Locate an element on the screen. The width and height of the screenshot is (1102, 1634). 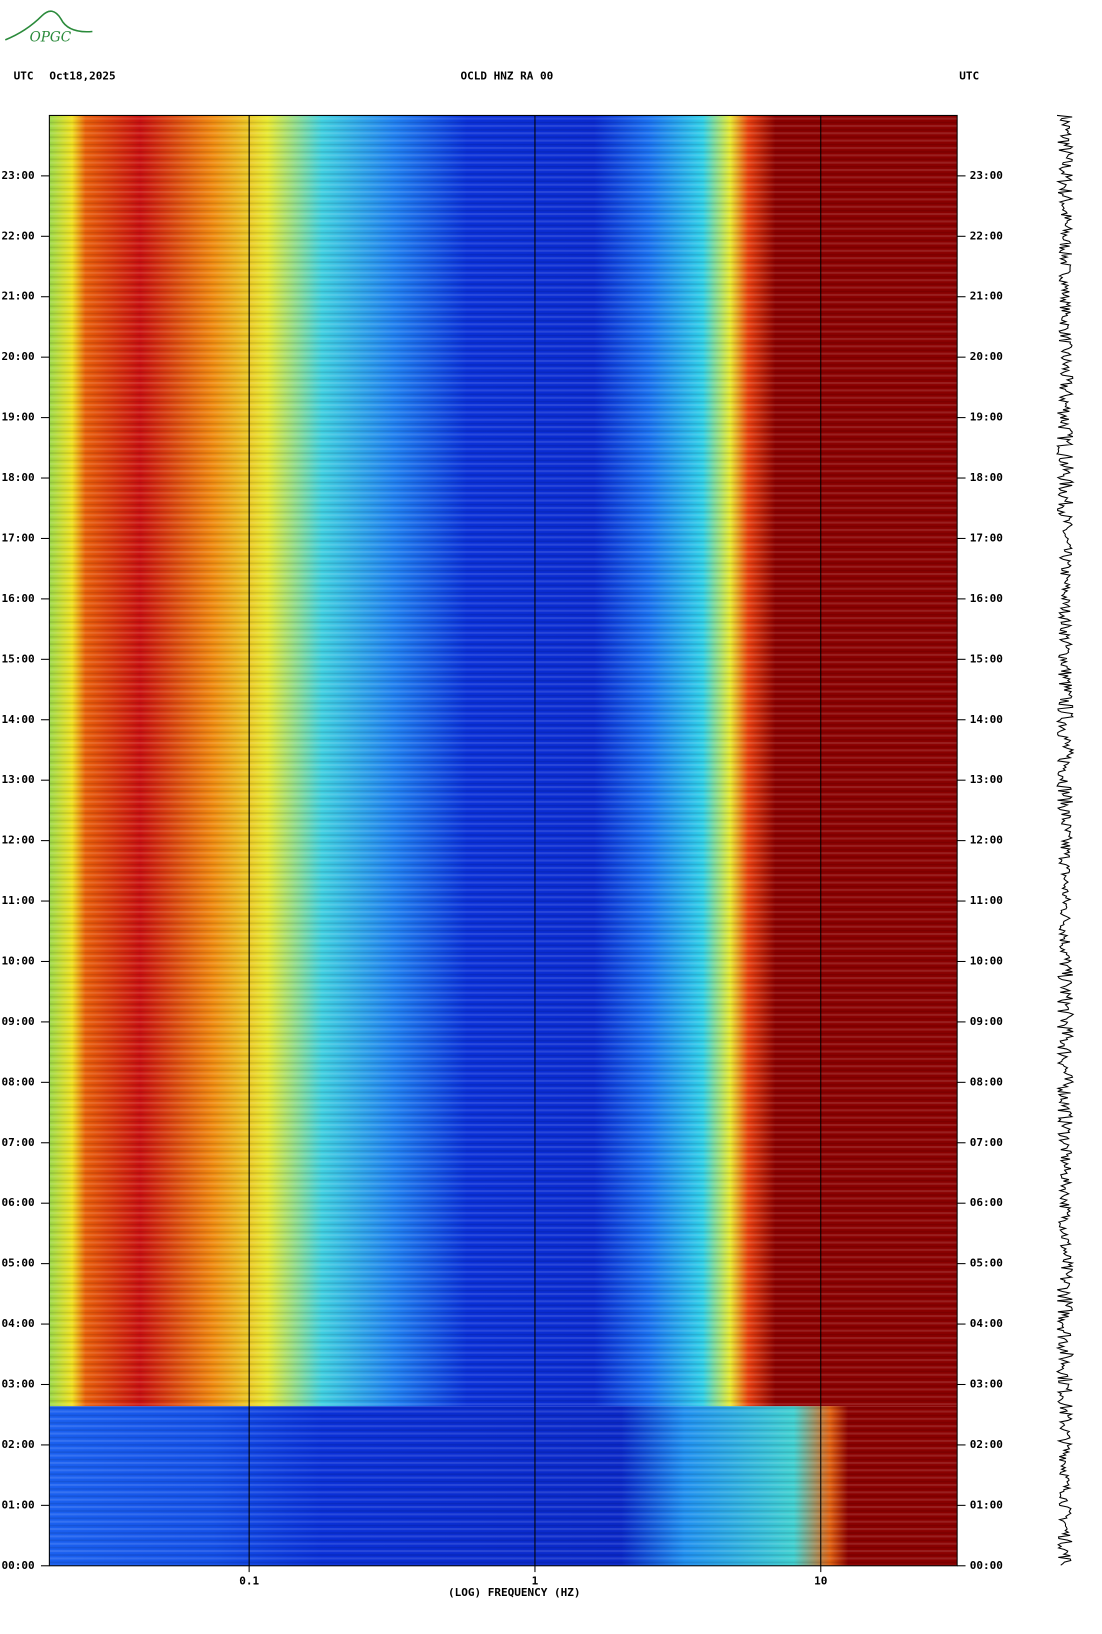
y-tick-label-right: 00:00 is located at coordinates (986, 1565).